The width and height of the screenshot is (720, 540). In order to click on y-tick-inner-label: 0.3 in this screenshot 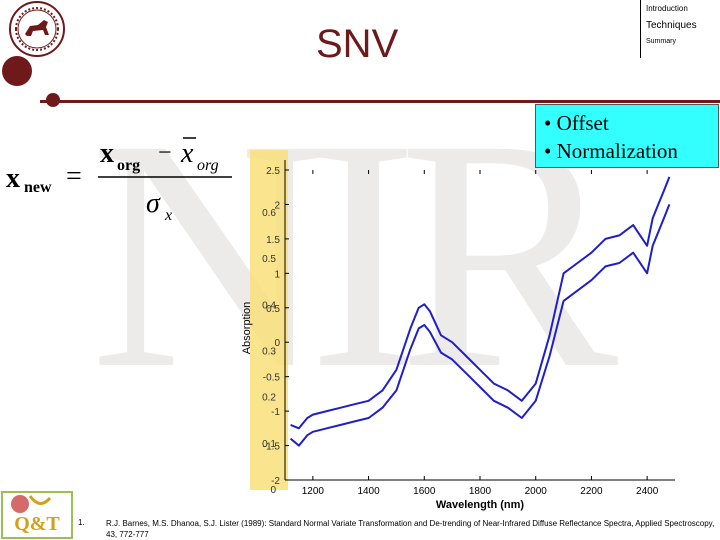, I will do `click(269, 352)`.